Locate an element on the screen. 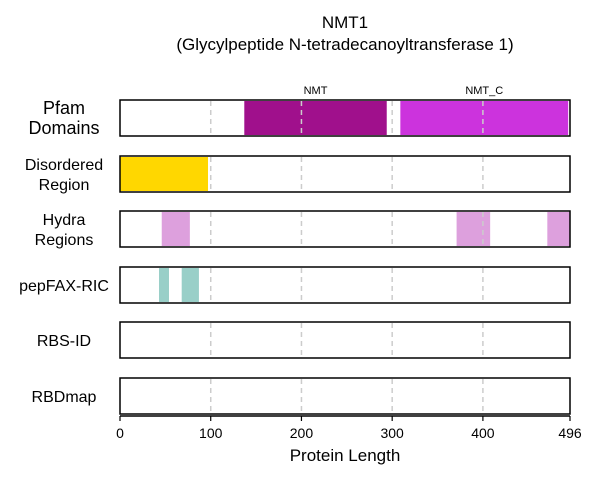  track-label: Domains is located at coordinates (63, 128).